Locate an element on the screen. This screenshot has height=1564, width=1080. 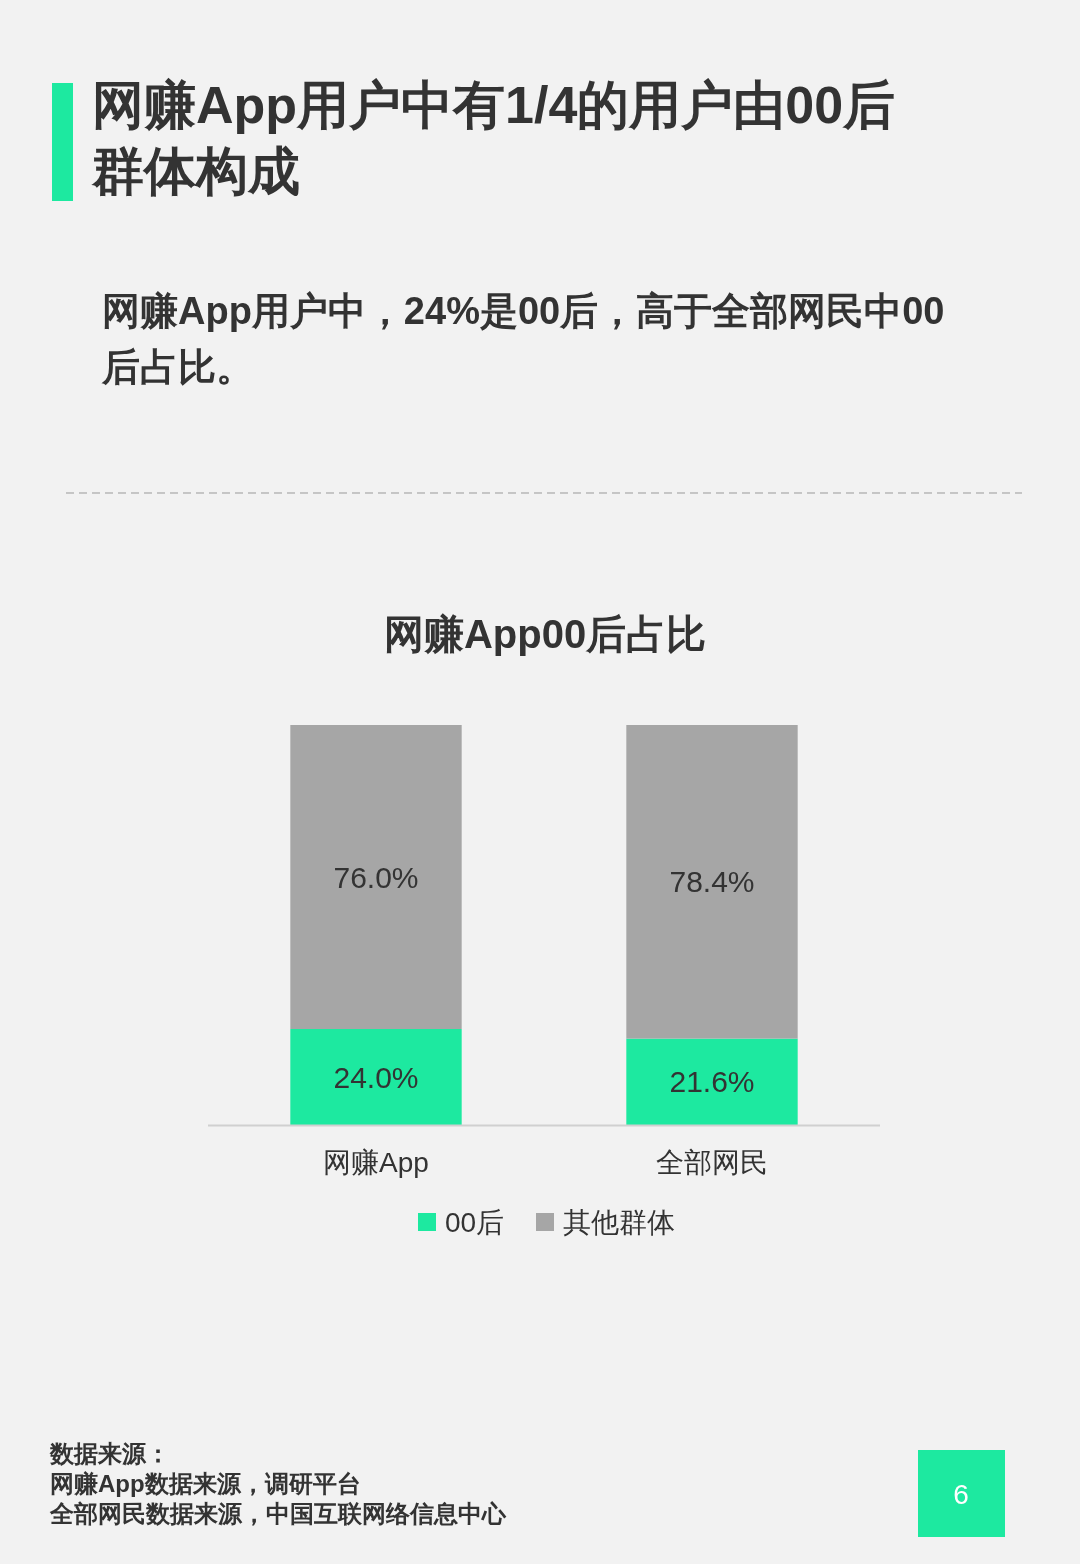
x-tick-label: 网赚App is located at coordinates (376, 1162).